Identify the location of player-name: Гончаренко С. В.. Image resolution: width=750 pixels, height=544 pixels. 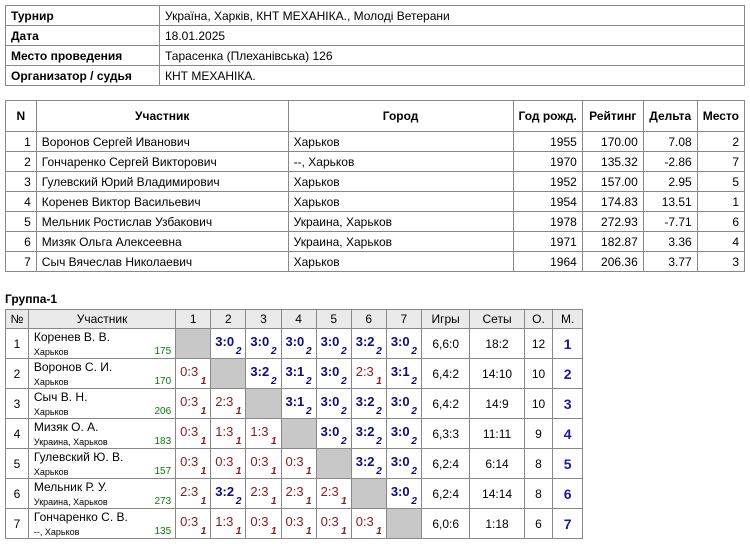
(80, 517).